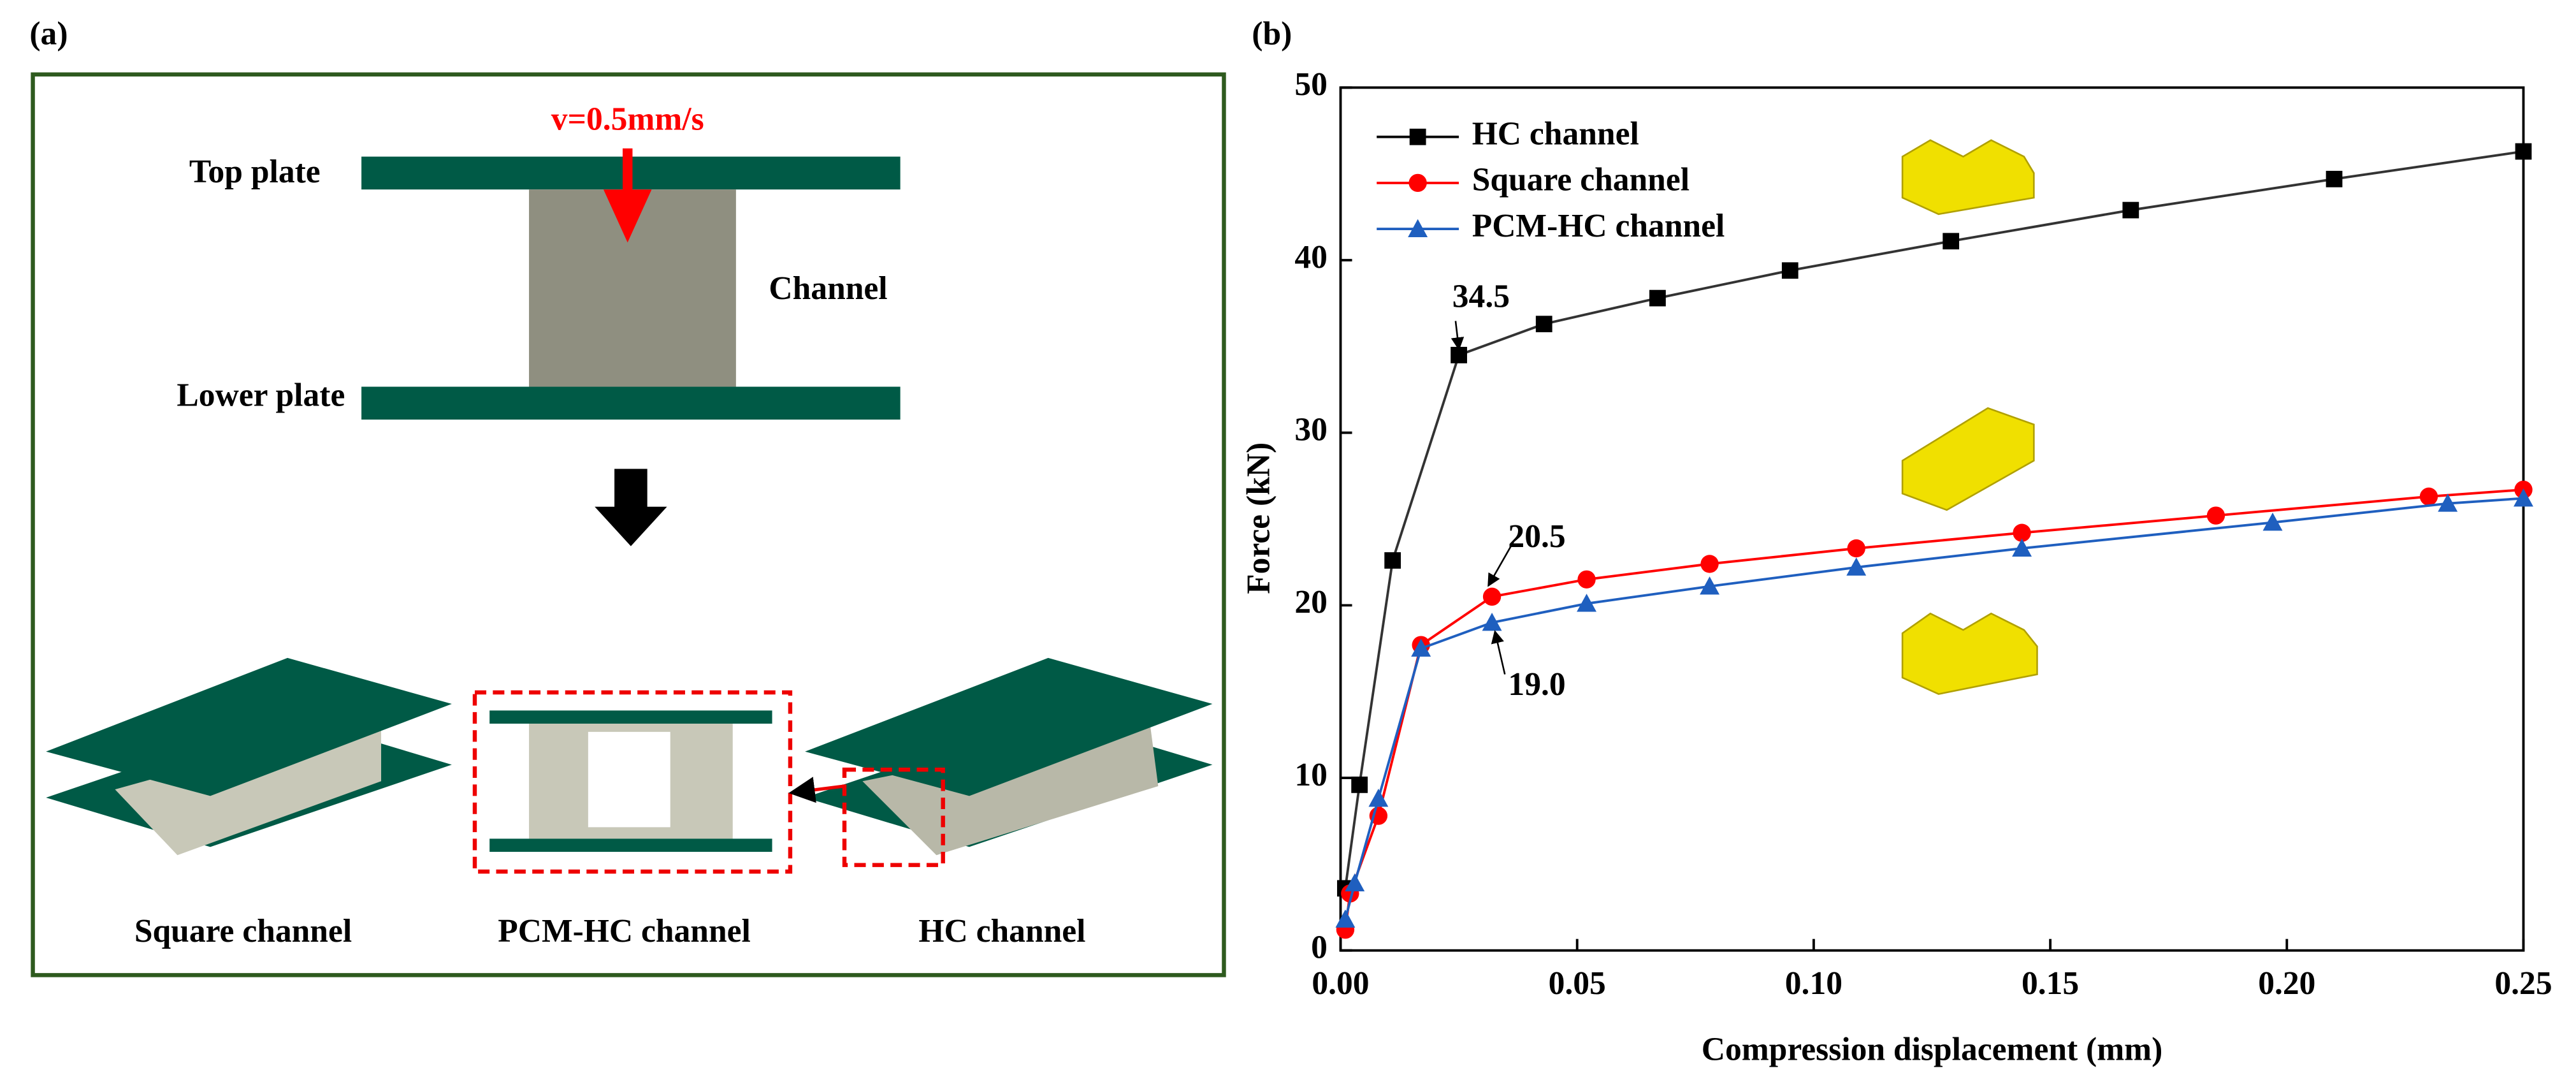 The width and height of the screenshot is (2576, 1089). Describe the element at coordinates (1001, 931) in the screenshot. I see `model-label: HC channel` at that location.